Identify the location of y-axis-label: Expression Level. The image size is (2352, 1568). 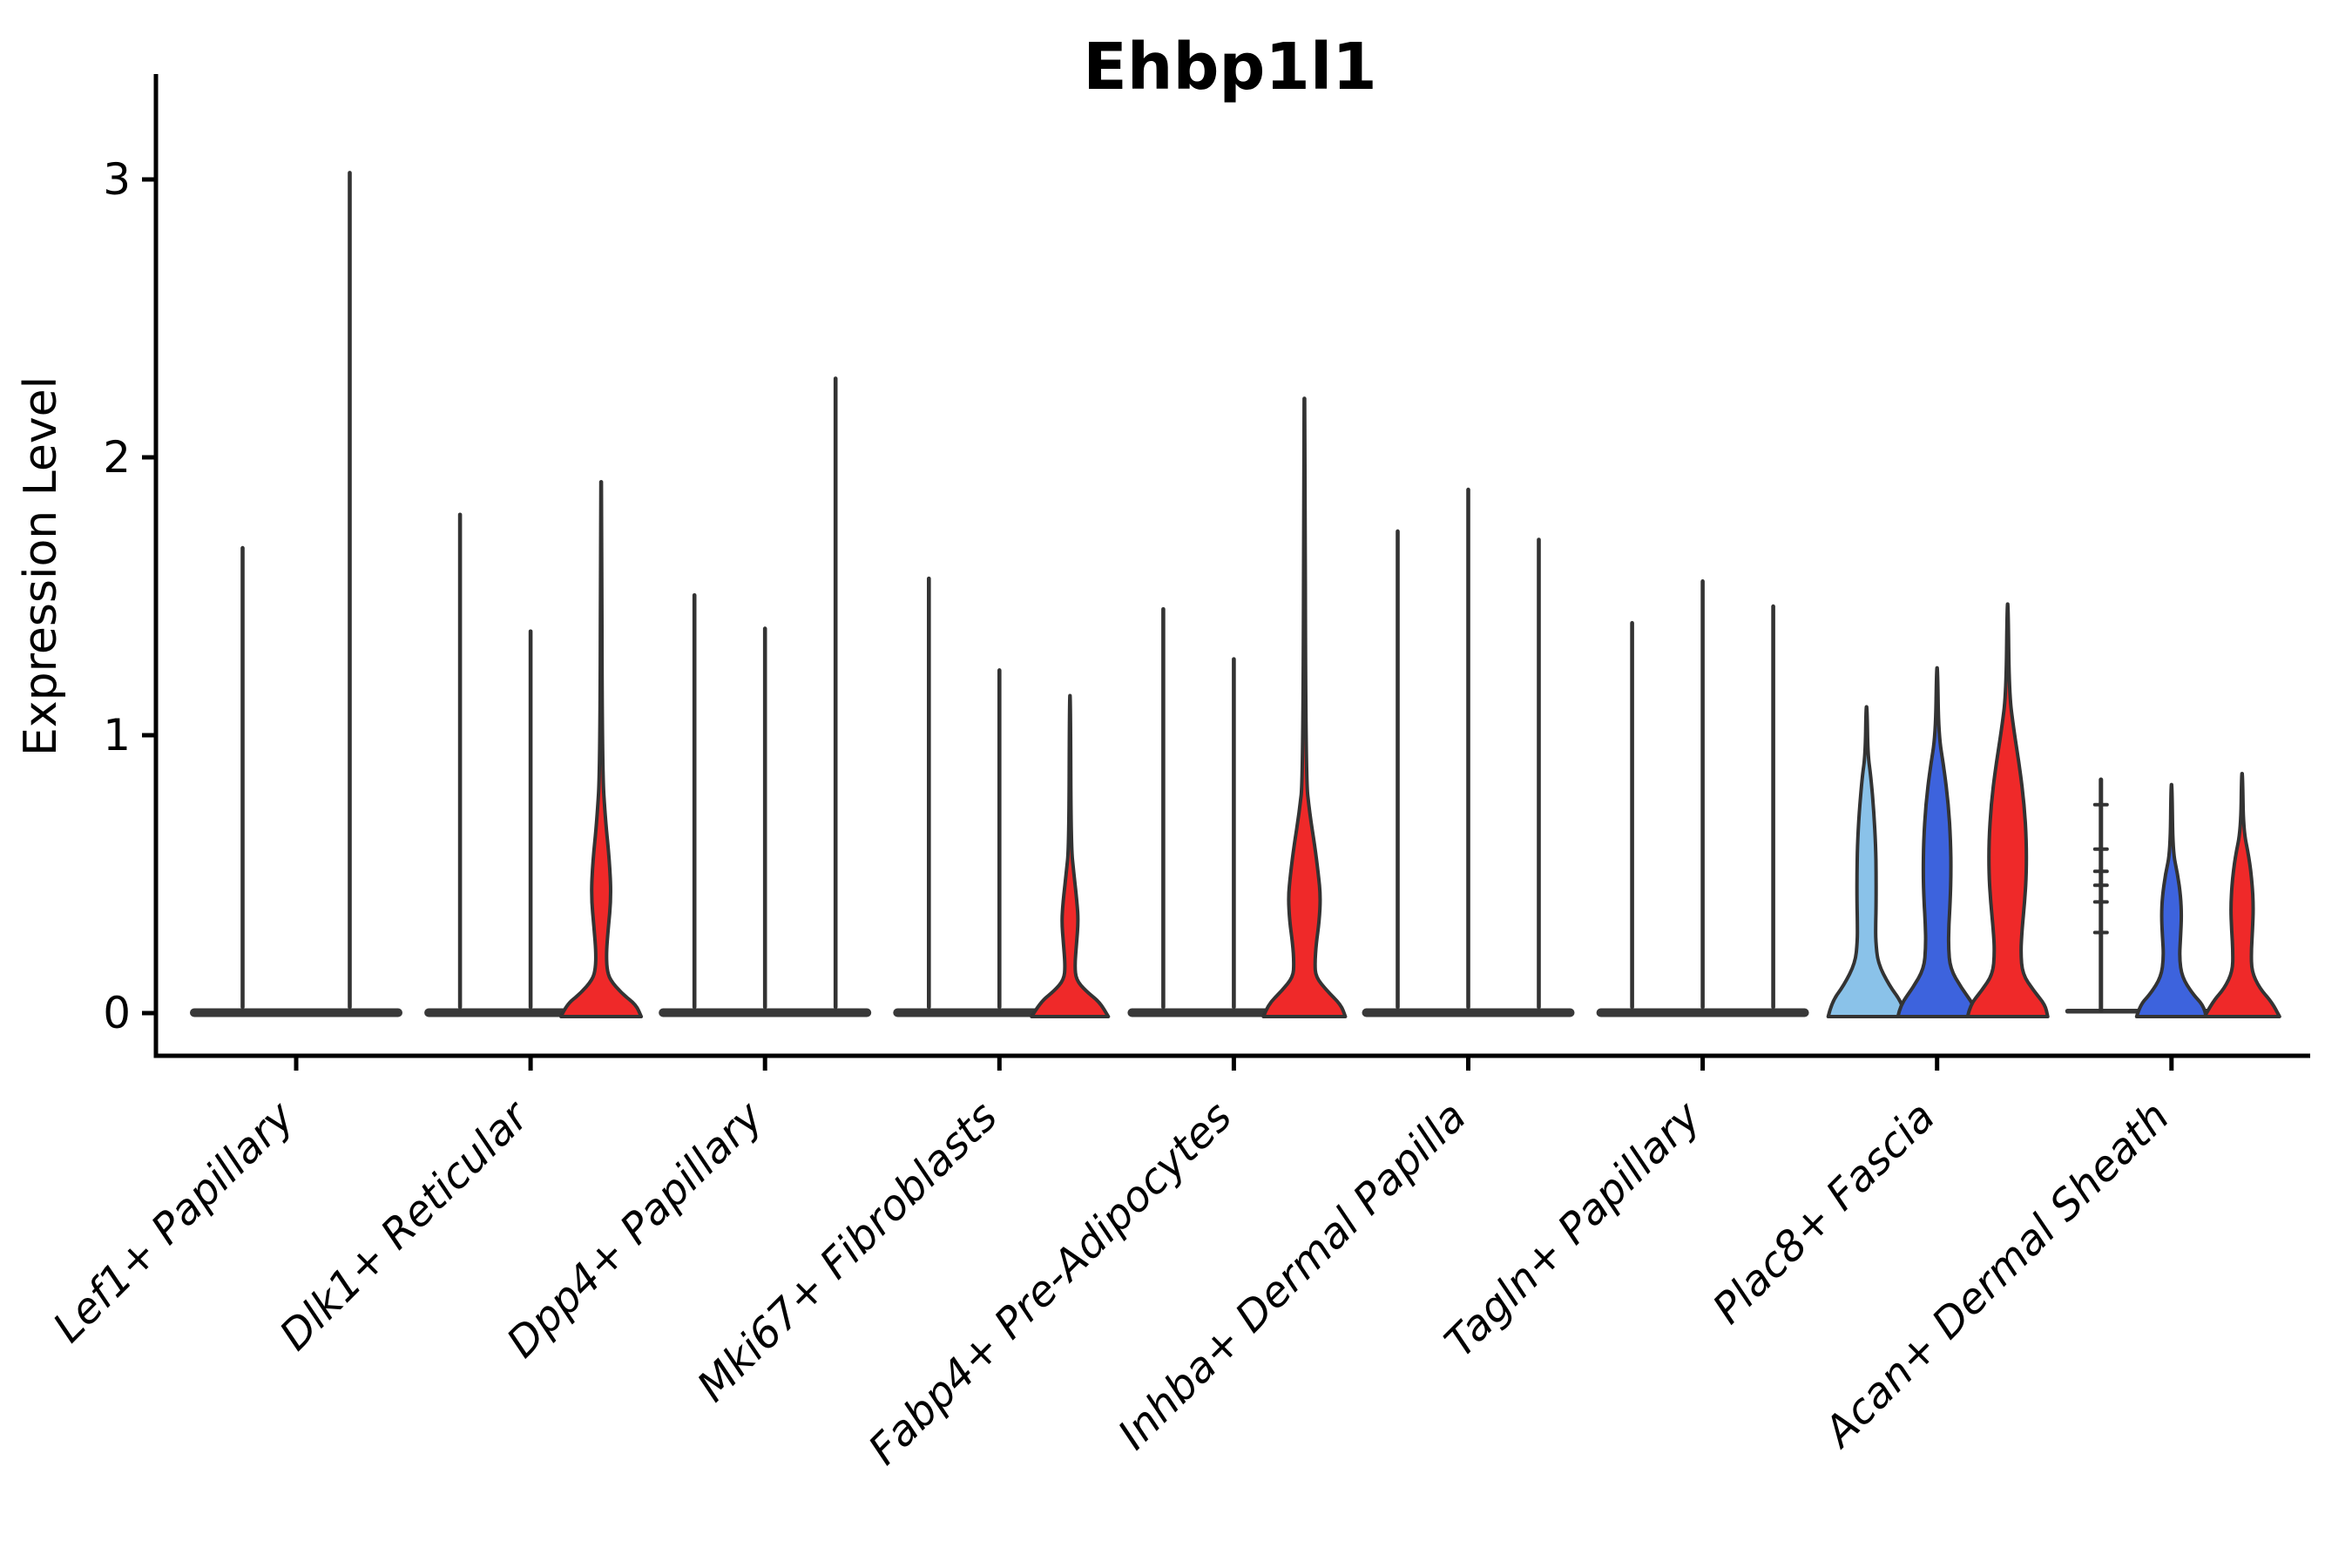
(41, 566).